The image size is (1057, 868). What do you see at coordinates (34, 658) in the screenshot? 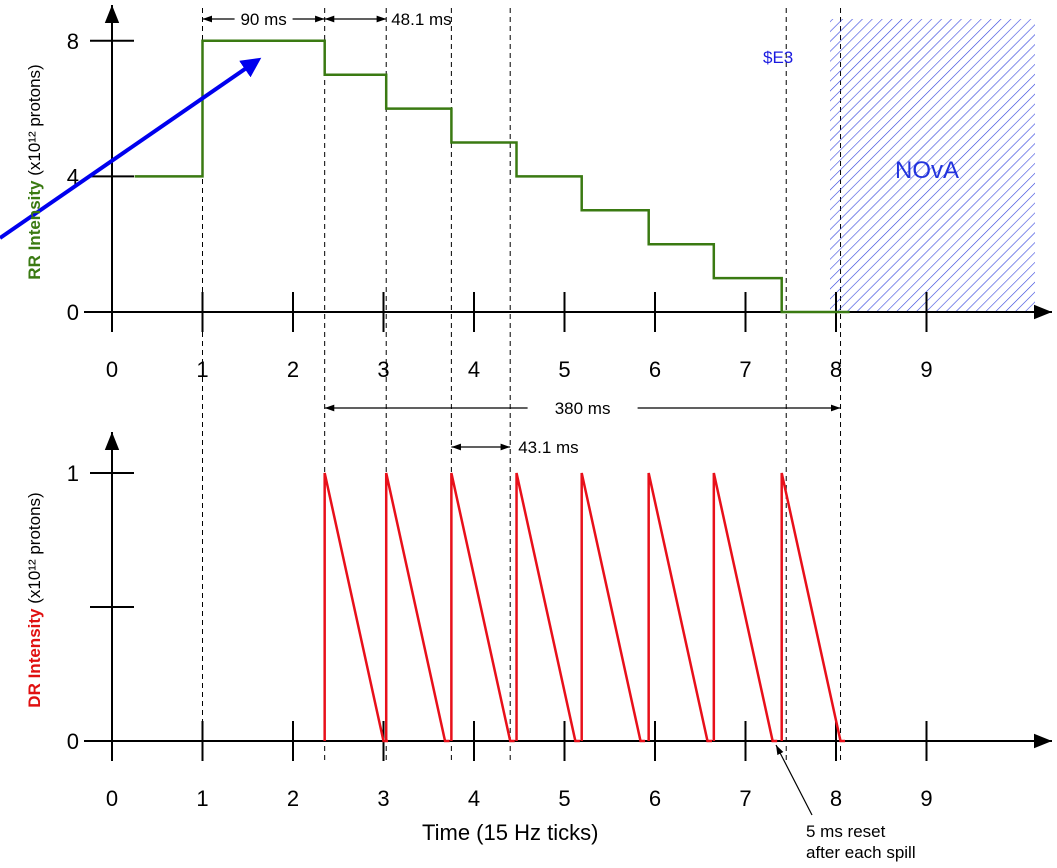
I see `dr-y-axis-title-bold: DR Intensity` at bounding box center [34, 658].